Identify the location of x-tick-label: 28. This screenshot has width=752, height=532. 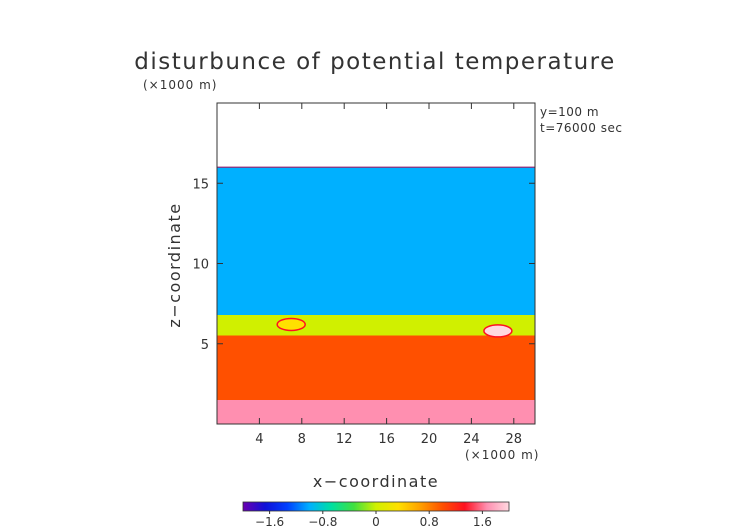
(514, 439).